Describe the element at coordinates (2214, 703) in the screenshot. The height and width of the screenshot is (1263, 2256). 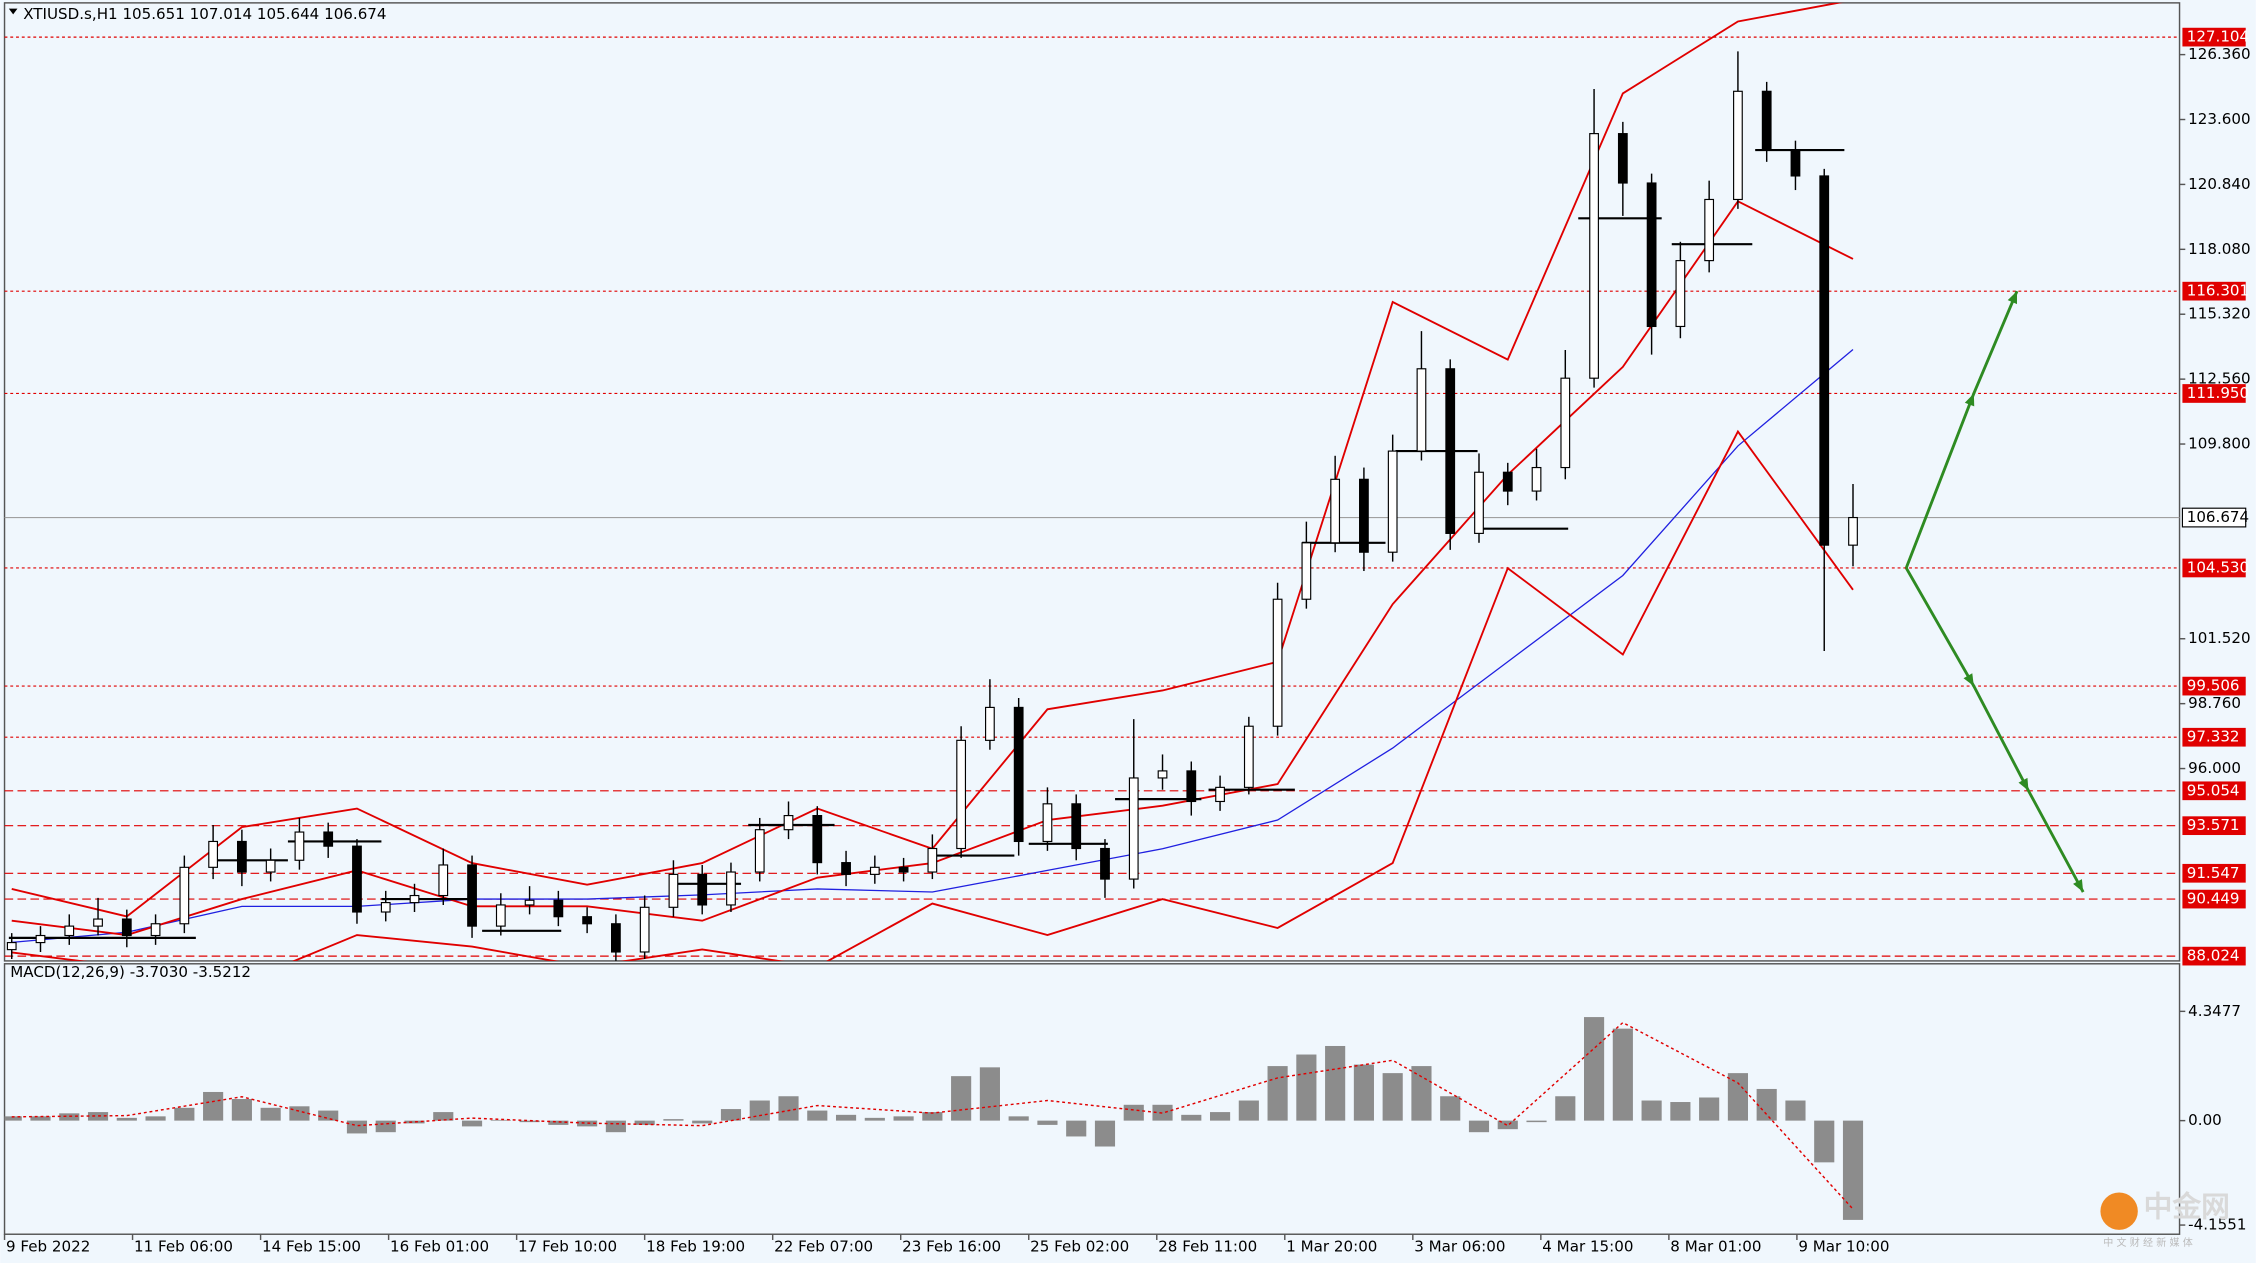
I see `y-tick-label: 98.760` at that location.